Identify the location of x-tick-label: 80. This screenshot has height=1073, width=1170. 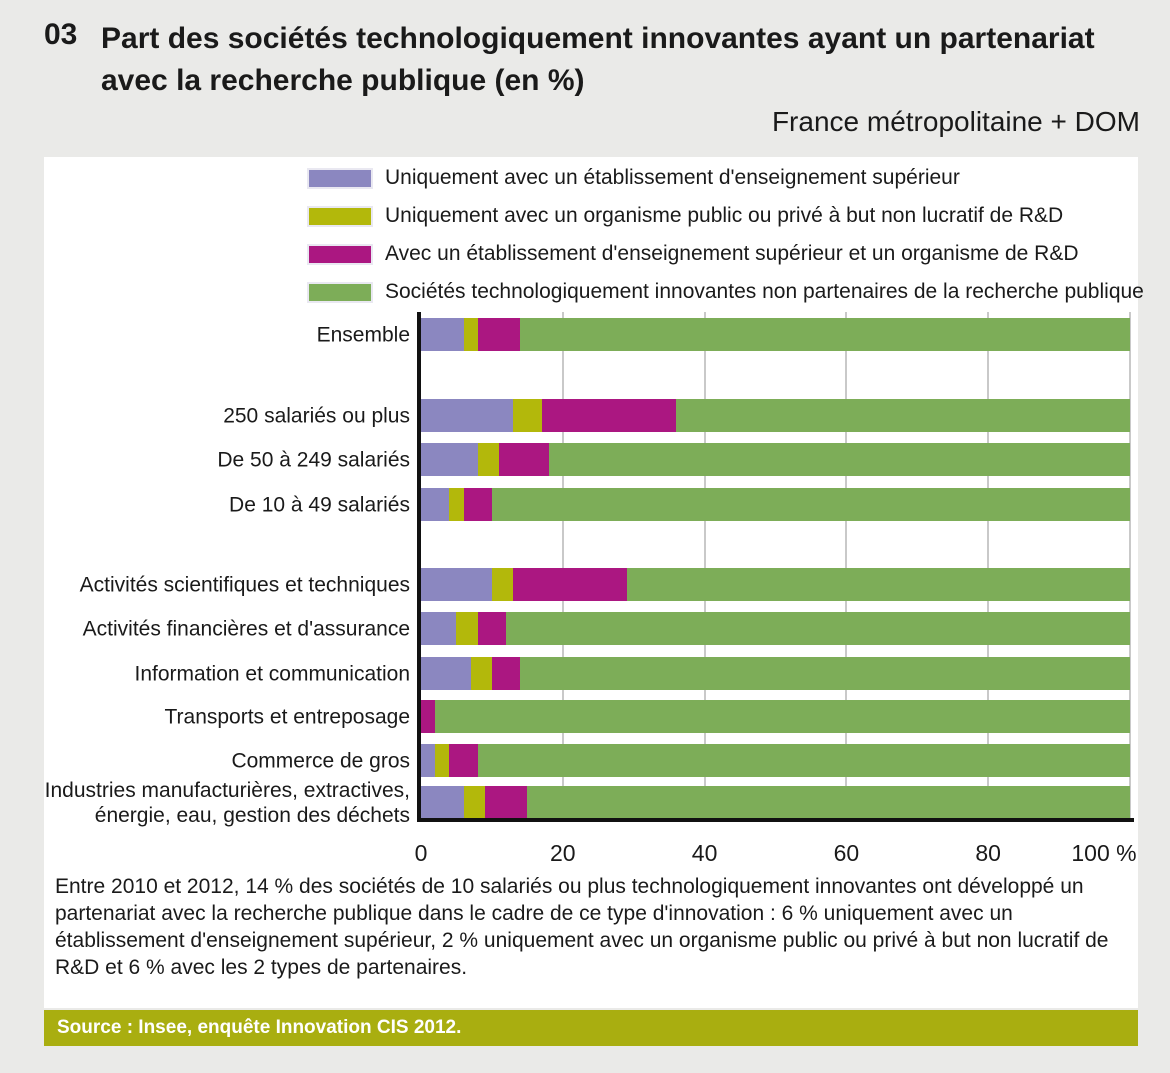
(988, 853).